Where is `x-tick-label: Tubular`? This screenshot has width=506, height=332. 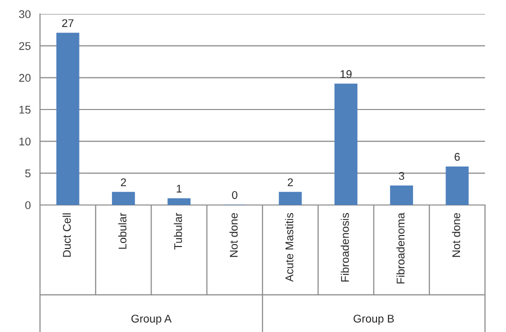
x-tick-label: Tubular is located at coordinates (178, 231).